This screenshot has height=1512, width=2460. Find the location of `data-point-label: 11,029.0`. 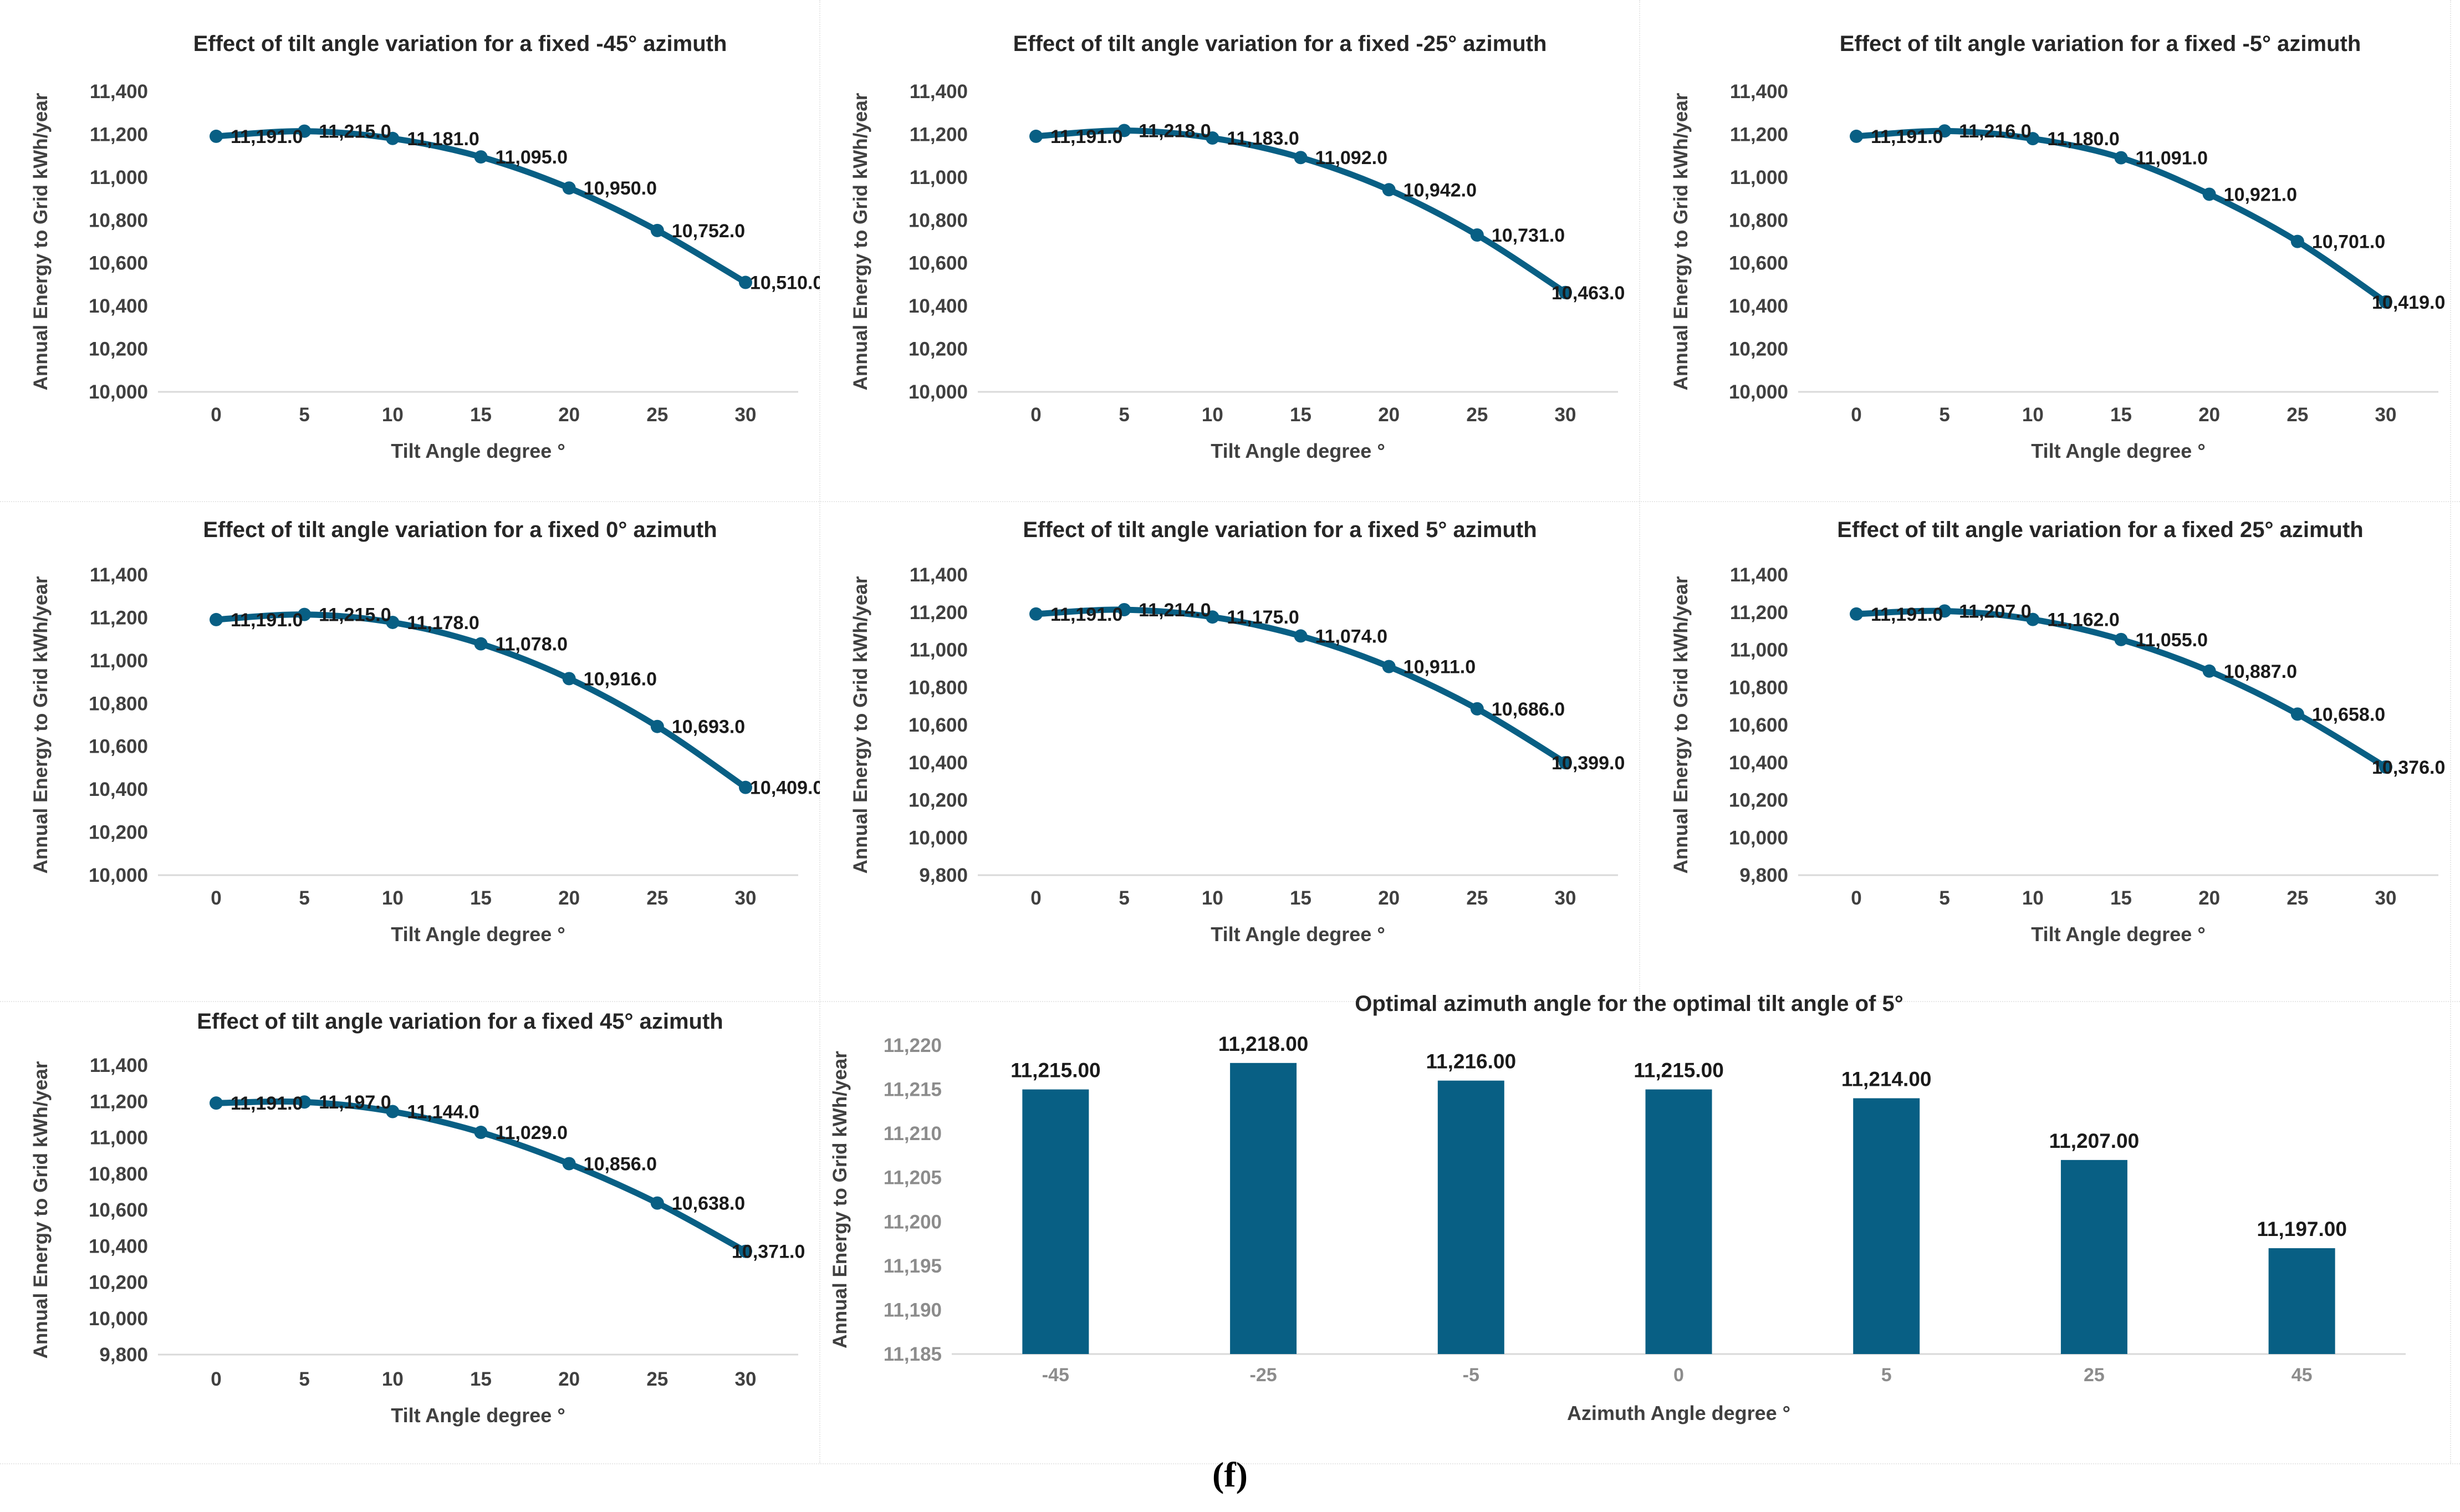

data-point-label: 11,029.0 is located at coordinates (532, 1132).